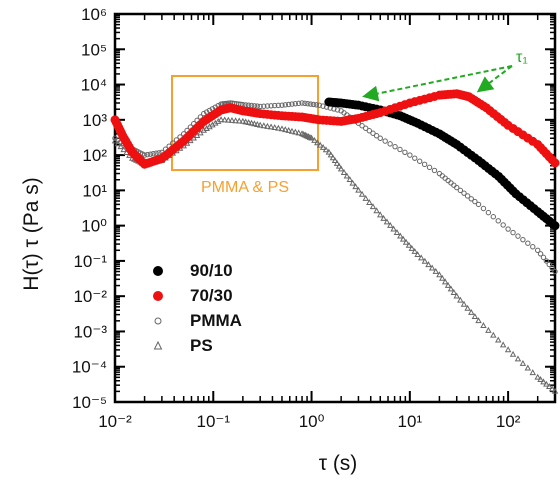 This screenshot has width=560, height=480. I want to click on y-tick-label: 10⁻², so click(90, 296).